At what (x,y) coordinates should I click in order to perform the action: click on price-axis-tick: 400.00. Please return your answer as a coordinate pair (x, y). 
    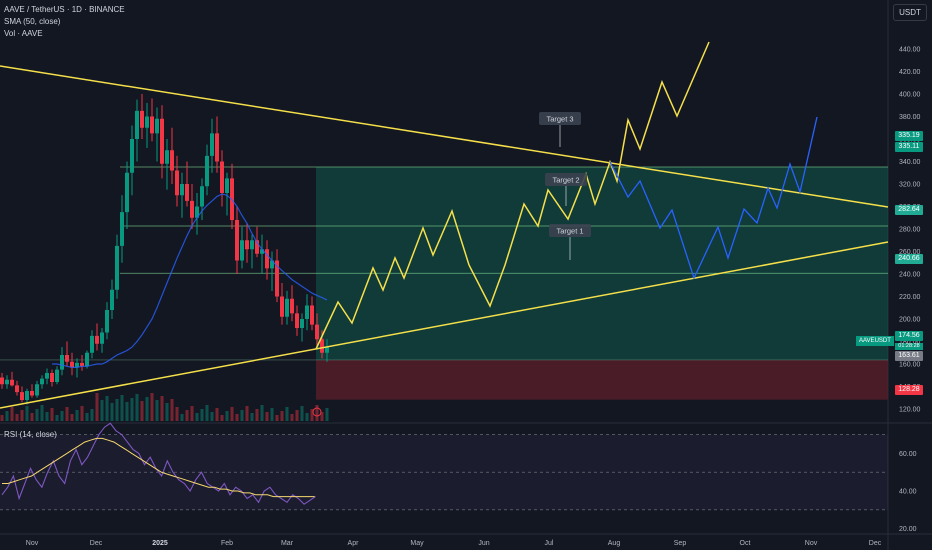
    Looking at the image, I should click on (910, 95).